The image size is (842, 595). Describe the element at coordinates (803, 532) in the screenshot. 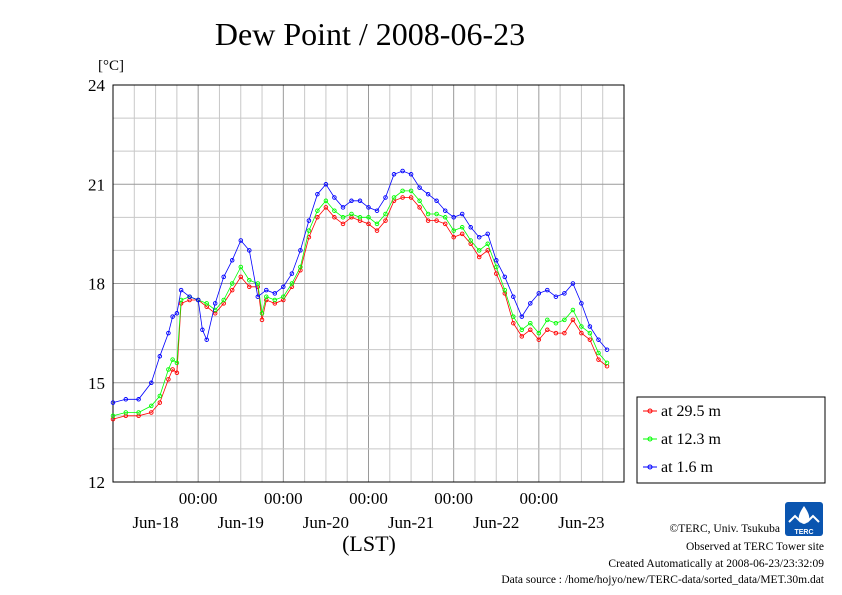

I see `logo-text: TERC` at that location.